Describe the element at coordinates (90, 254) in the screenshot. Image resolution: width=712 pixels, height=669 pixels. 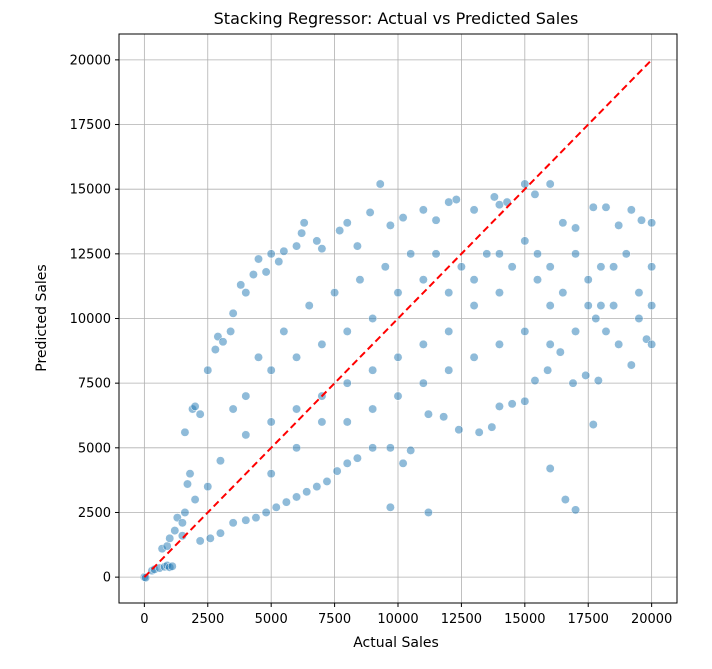
I see `y-tick-label: 12500` at that location.